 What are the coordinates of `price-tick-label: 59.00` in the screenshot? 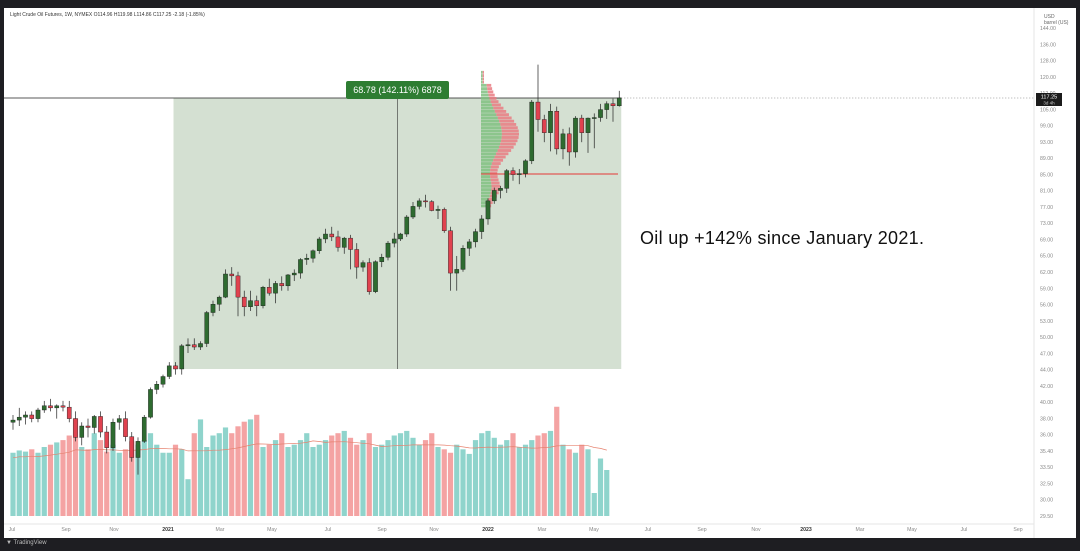 It's located at (1046, 289).